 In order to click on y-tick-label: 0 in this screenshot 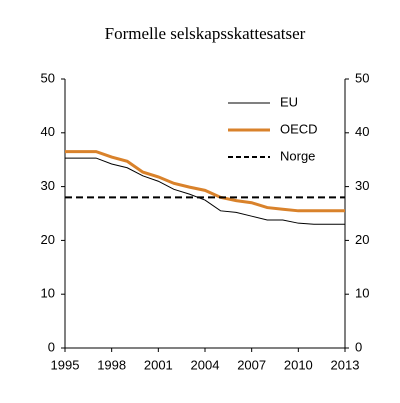, I will do `click(51, 346)`.